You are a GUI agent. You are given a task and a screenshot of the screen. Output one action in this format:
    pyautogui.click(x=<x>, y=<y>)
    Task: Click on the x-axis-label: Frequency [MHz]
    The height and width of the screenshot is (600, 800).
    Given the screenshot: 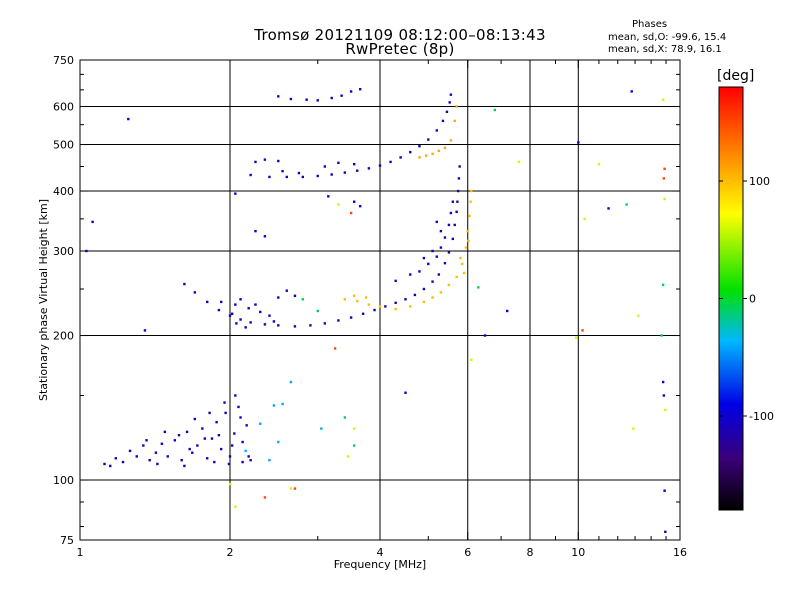 What is the action you would take?
    pyautogui.click(x=380, y=564)
    